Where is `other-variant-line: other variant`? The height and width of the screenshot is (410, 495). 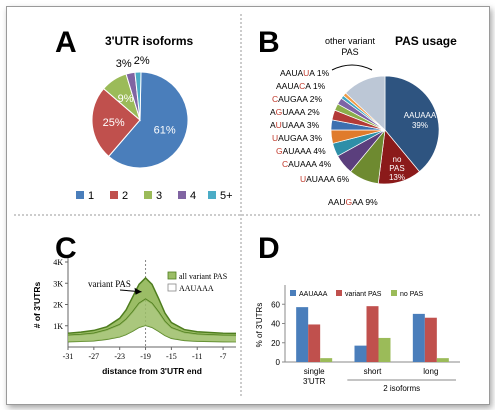
other-variant-line: other variant is located at coordinates (350, 41).